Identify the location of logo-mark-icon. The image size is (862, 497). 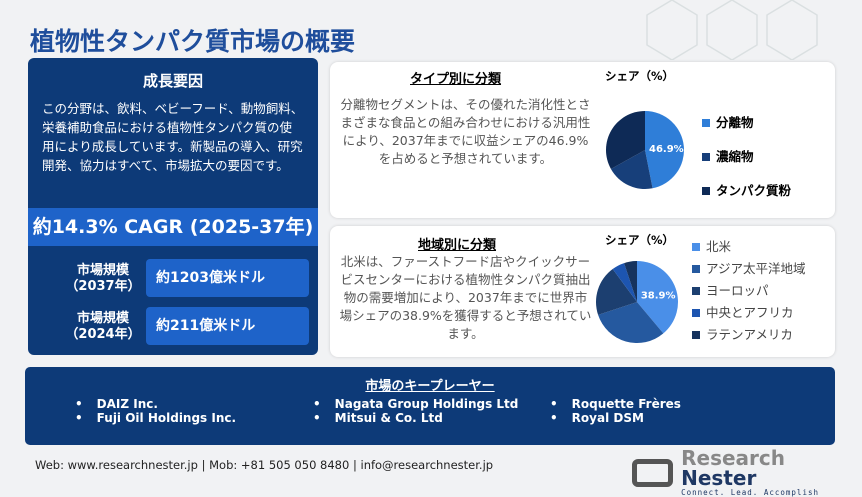
(653, 472).